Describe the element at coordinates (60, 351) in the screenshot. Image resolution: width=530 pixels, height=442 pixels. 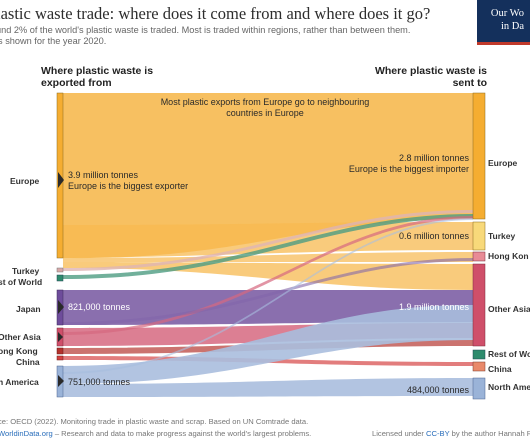
I see `node-source-hongkong` at that location.